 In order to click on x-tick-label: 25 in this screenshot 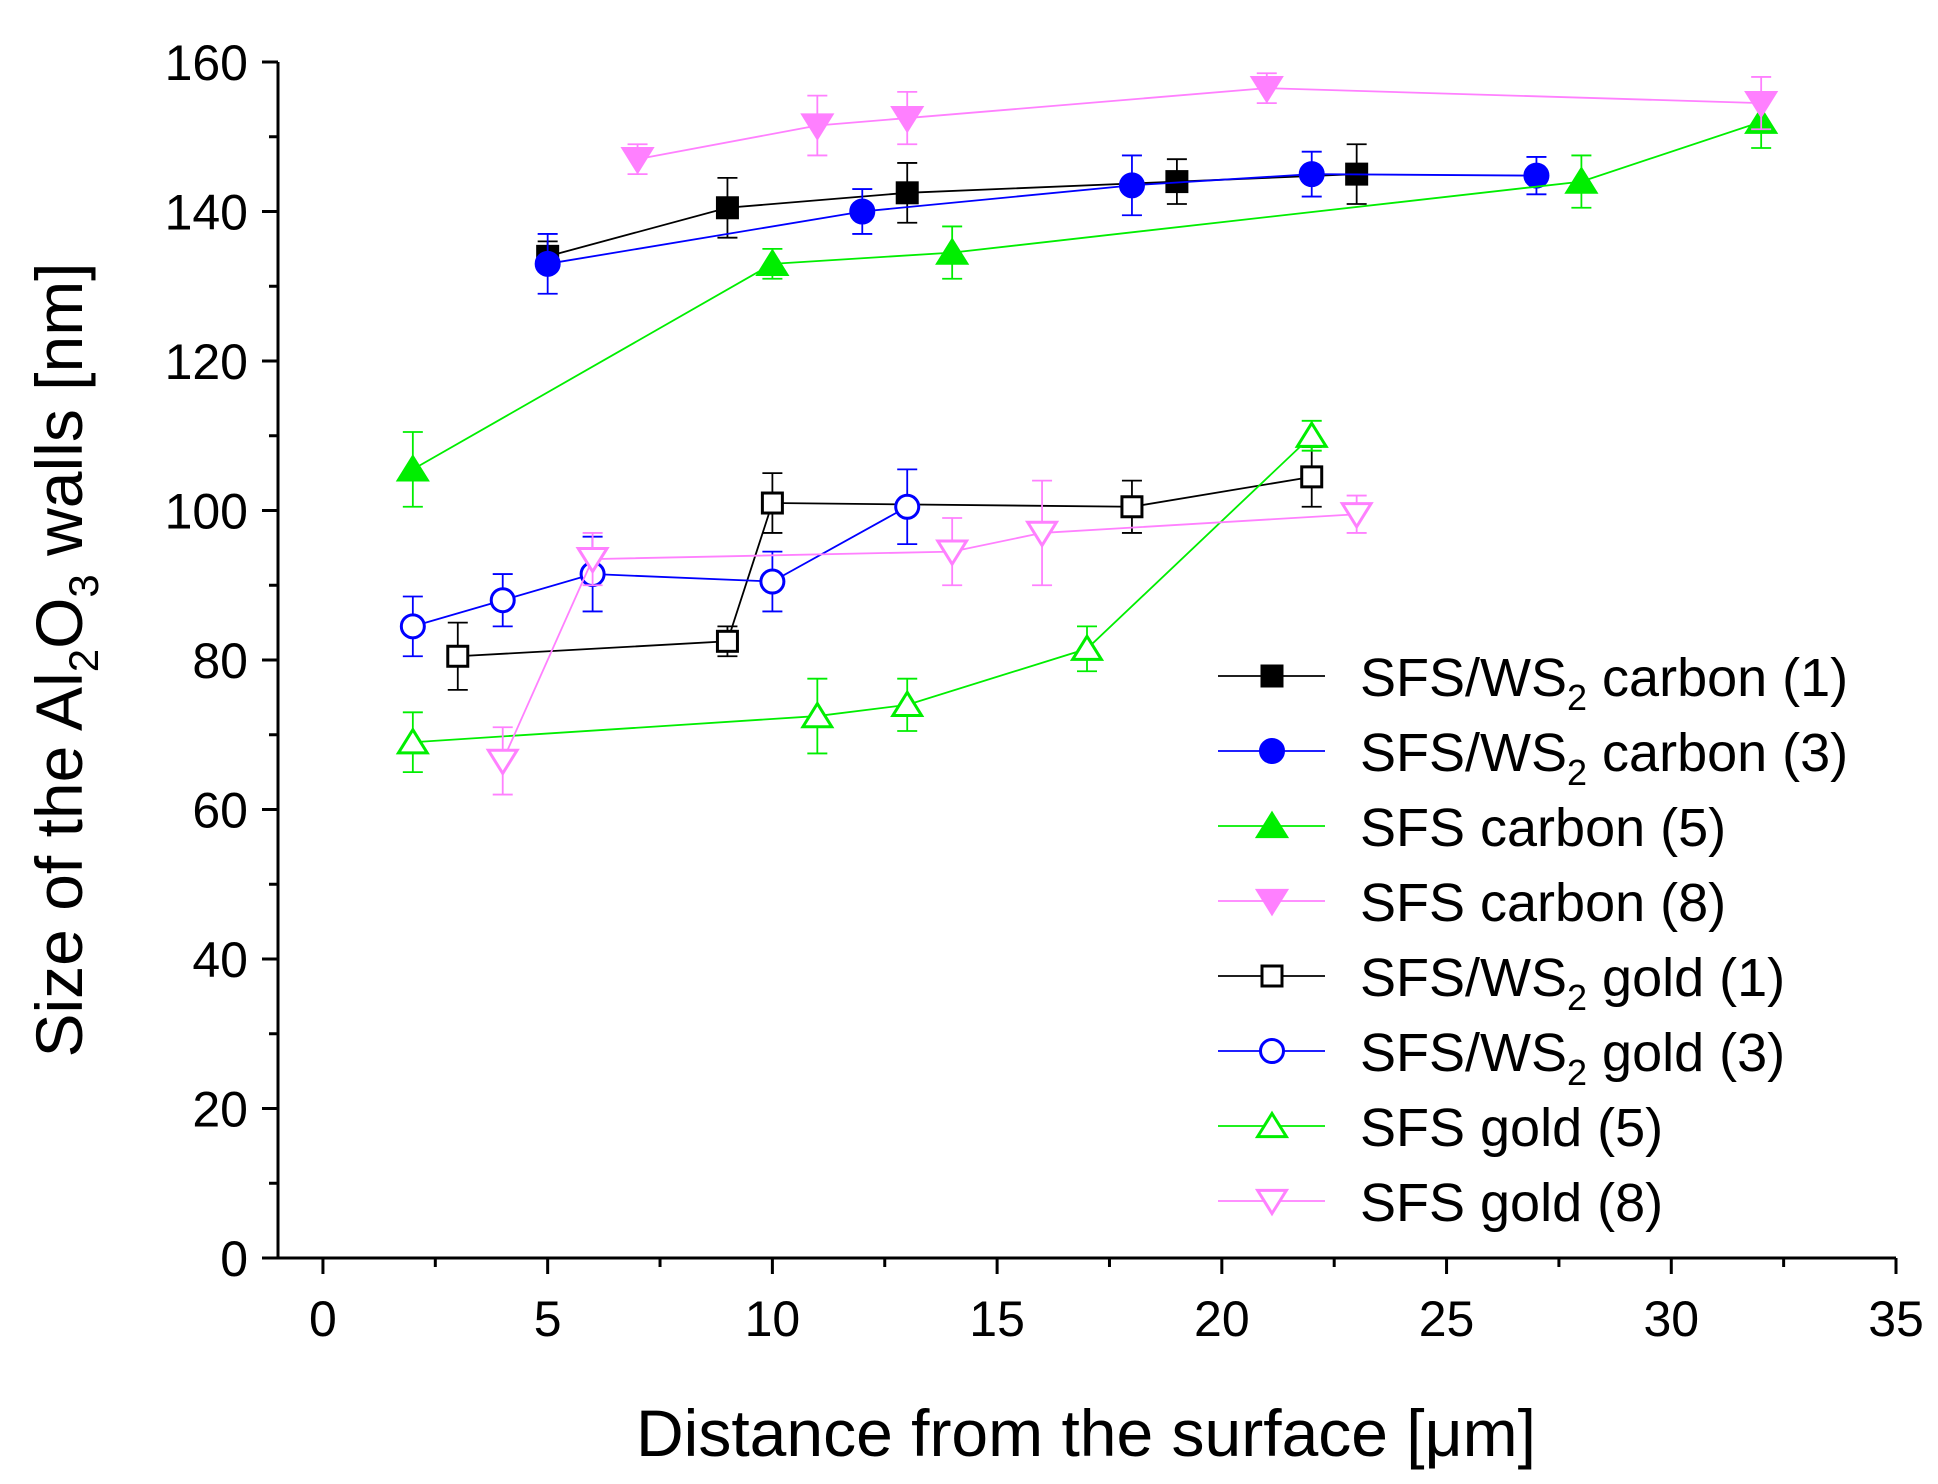, I will do `click(1447, 1319)`.